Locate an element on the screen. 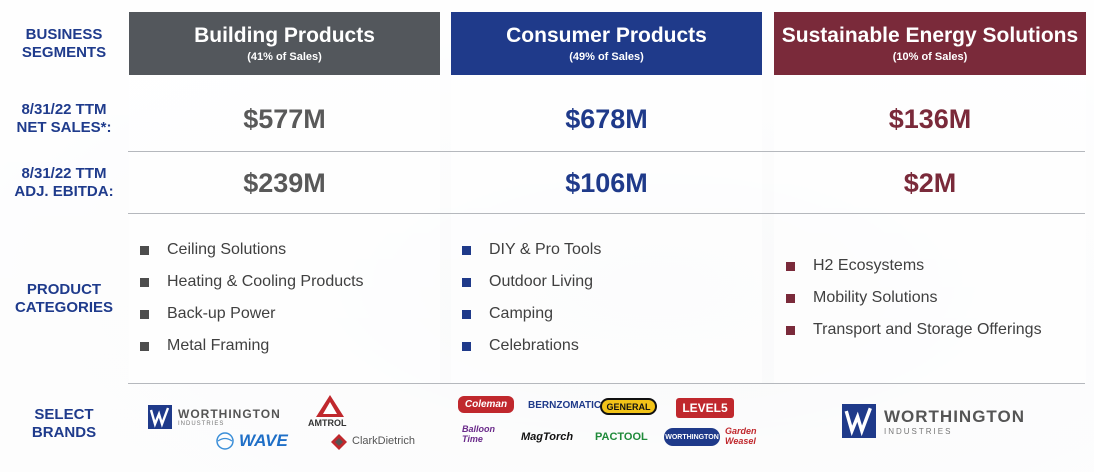  list-item: Ceiling Solutions is located at coordinates (252, 250).